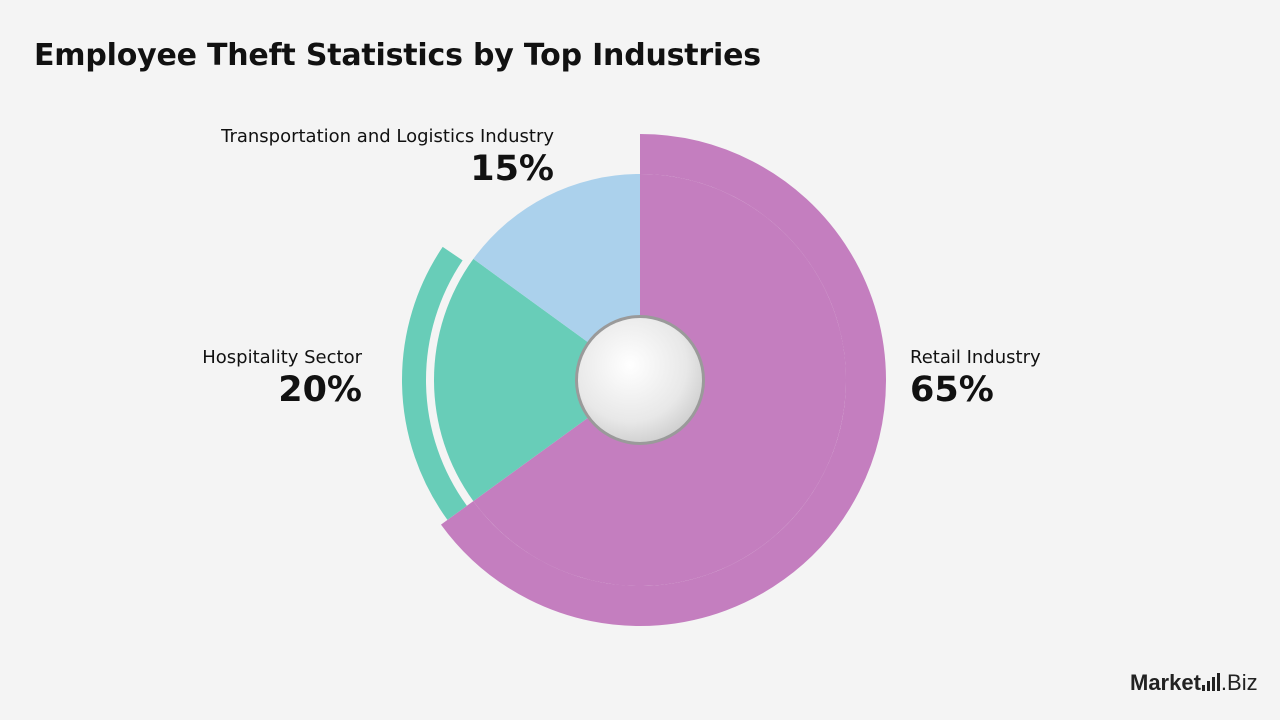  Describe the element at coordinates (1239, 682) in the screenshot. I see `logo-brand-rest: .Biz` at that location.